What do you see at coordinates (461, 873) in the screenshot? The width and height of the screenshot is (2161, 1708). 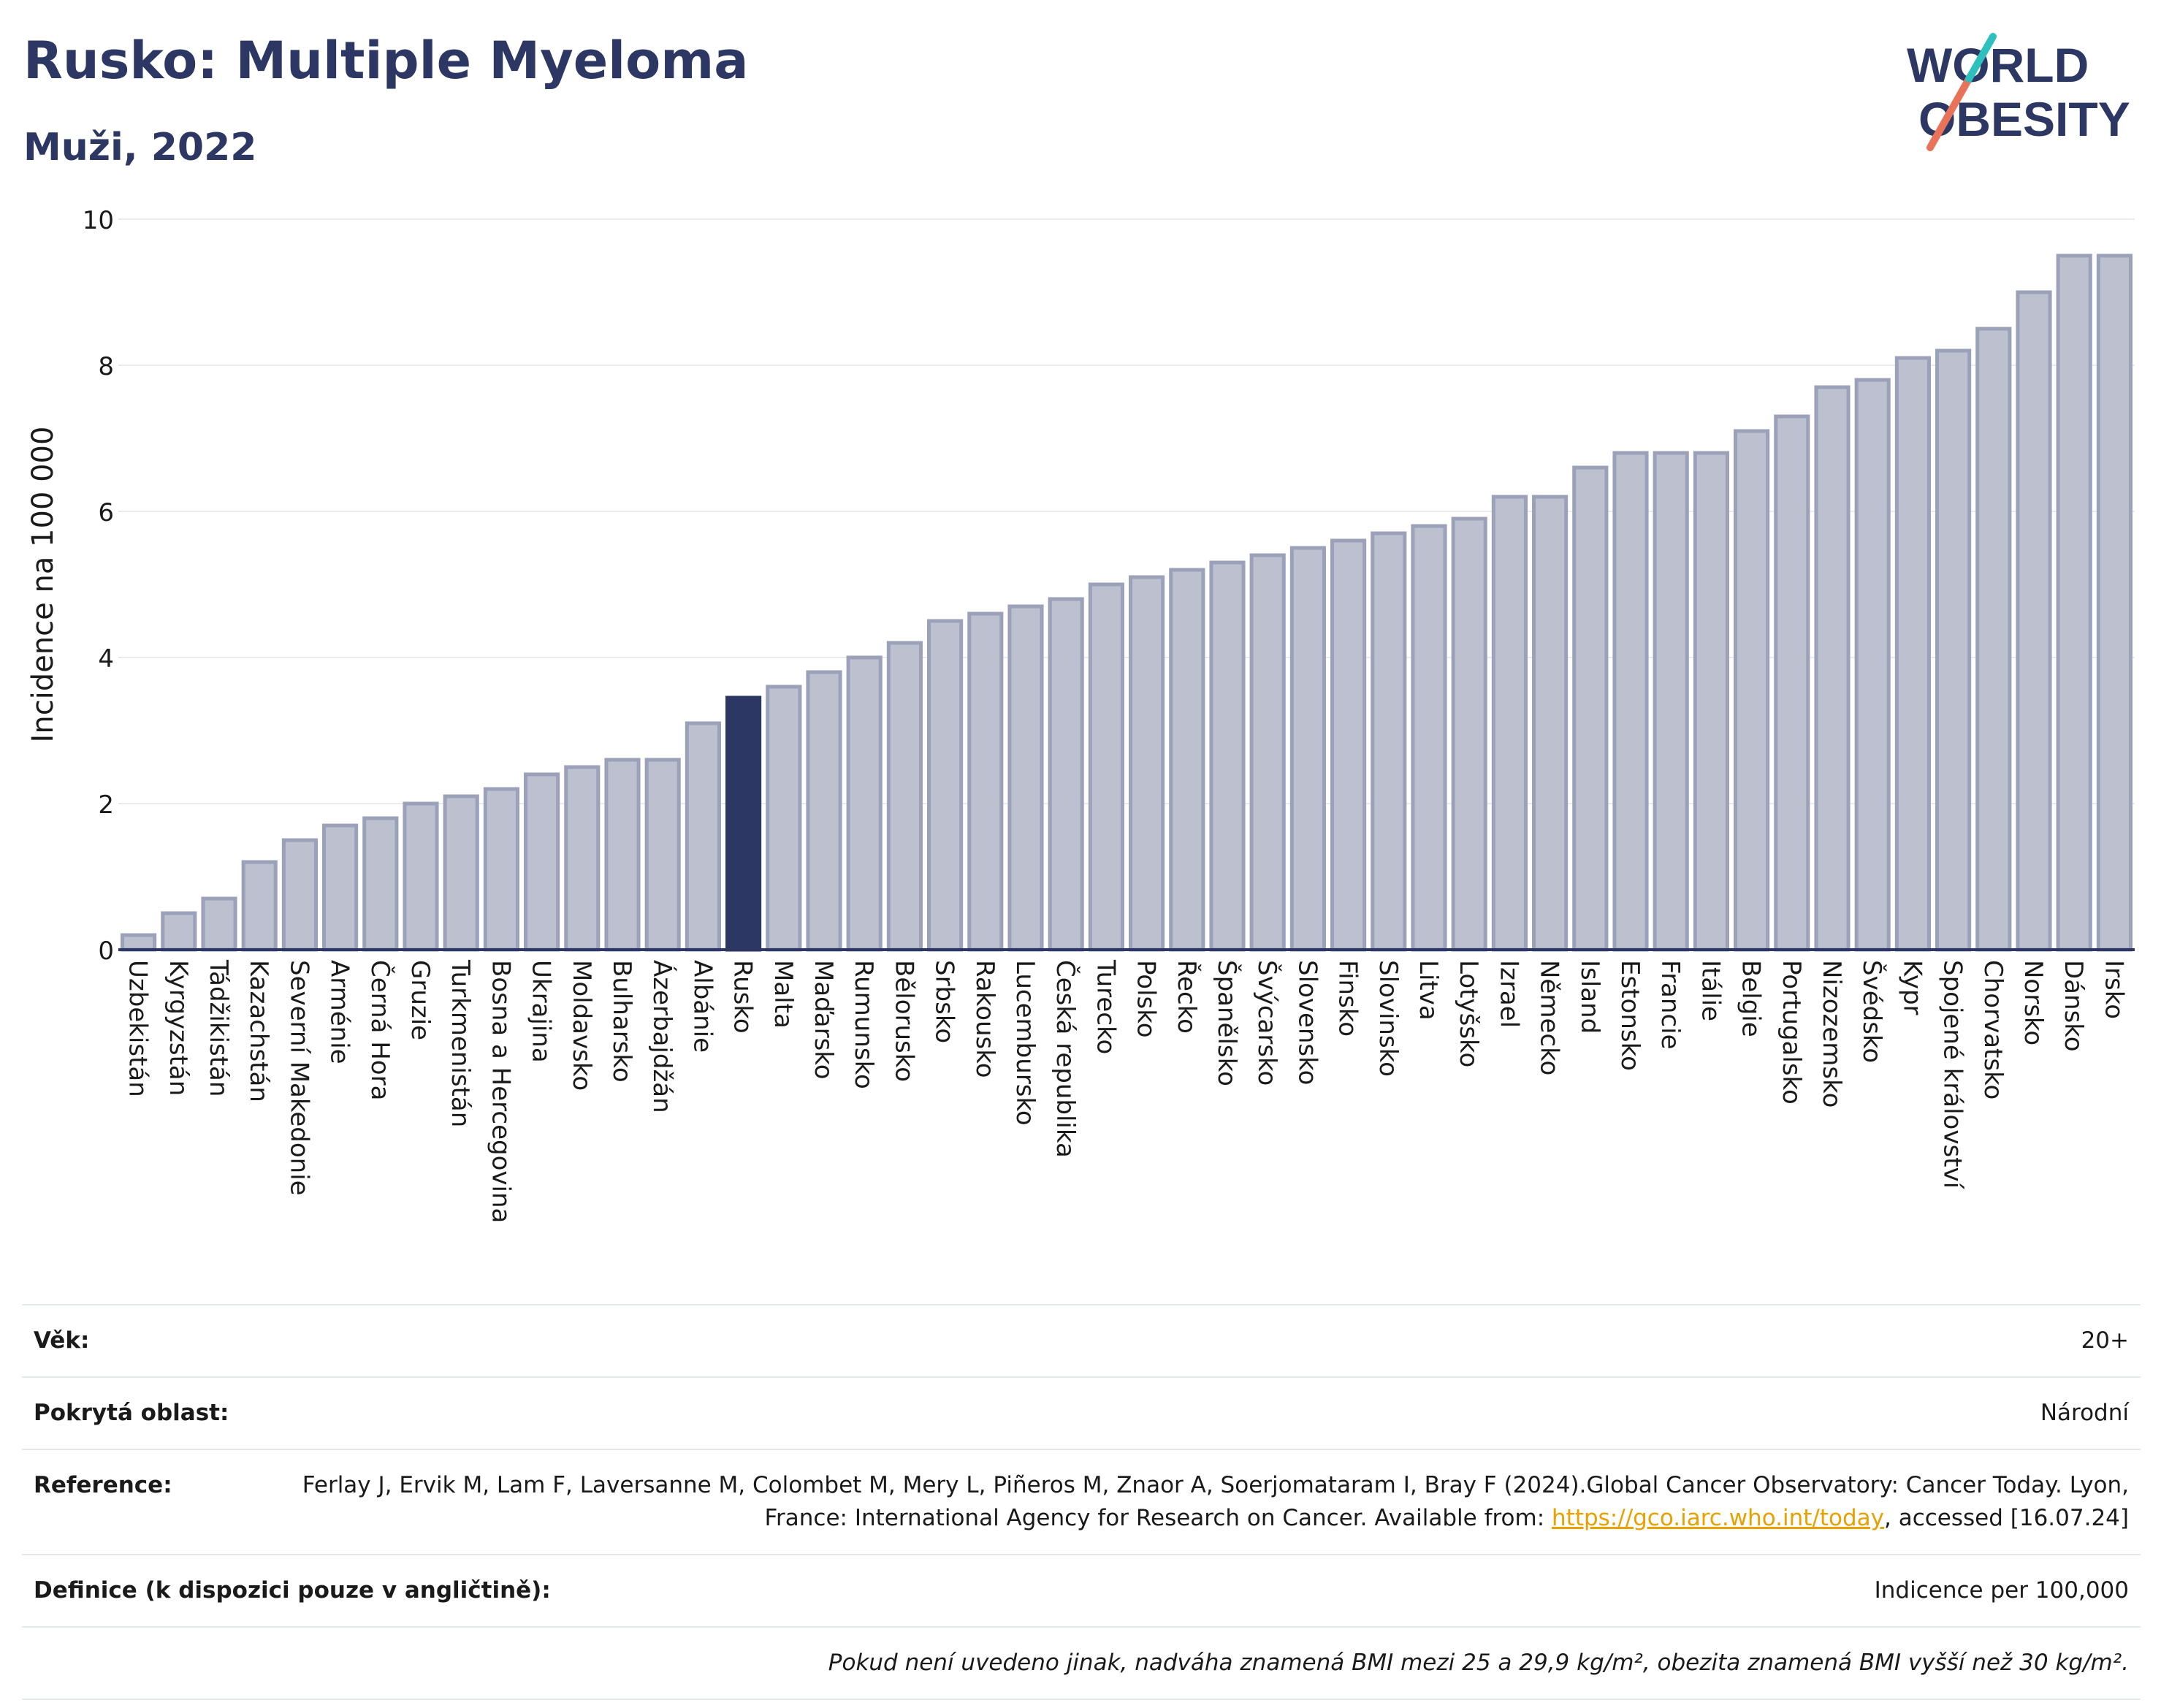 I see `bar-Turkmenistán` at bounding box center [461, 873].